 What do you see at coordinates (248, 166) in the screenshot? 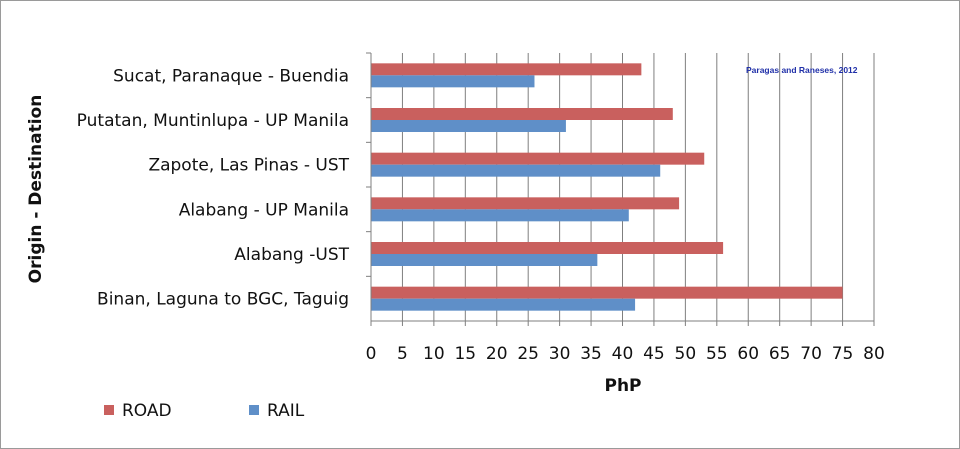
I see `category-label: Zapote, Las Pinas - UST` at bounding box center [248, 166].